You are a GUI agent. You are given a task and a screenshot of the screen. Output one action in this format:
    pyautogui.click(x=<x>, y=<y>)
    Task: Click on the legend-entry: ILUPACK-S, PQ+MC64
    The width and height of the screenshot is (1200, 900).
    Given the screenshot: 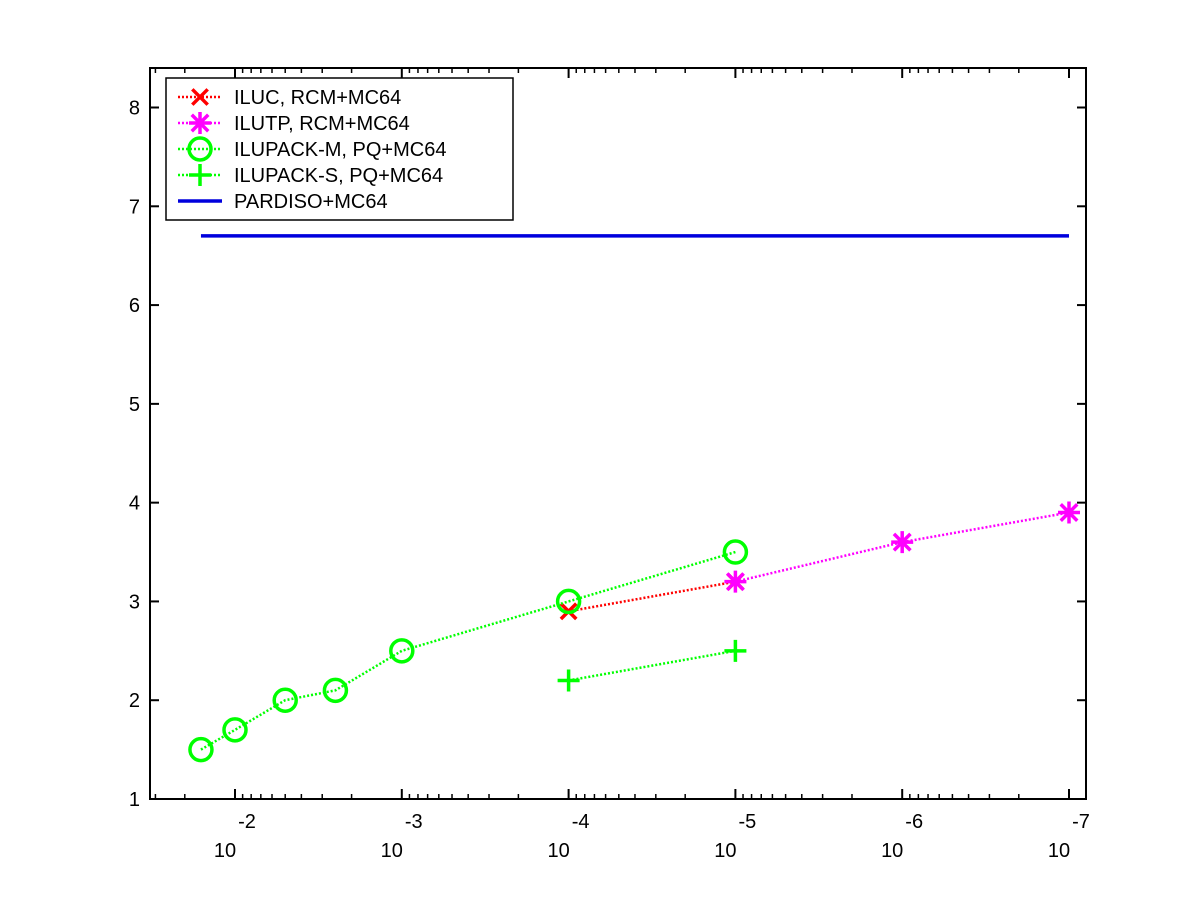 What is the action you would take?
    pyautogui.click(x=310, y=175)
    